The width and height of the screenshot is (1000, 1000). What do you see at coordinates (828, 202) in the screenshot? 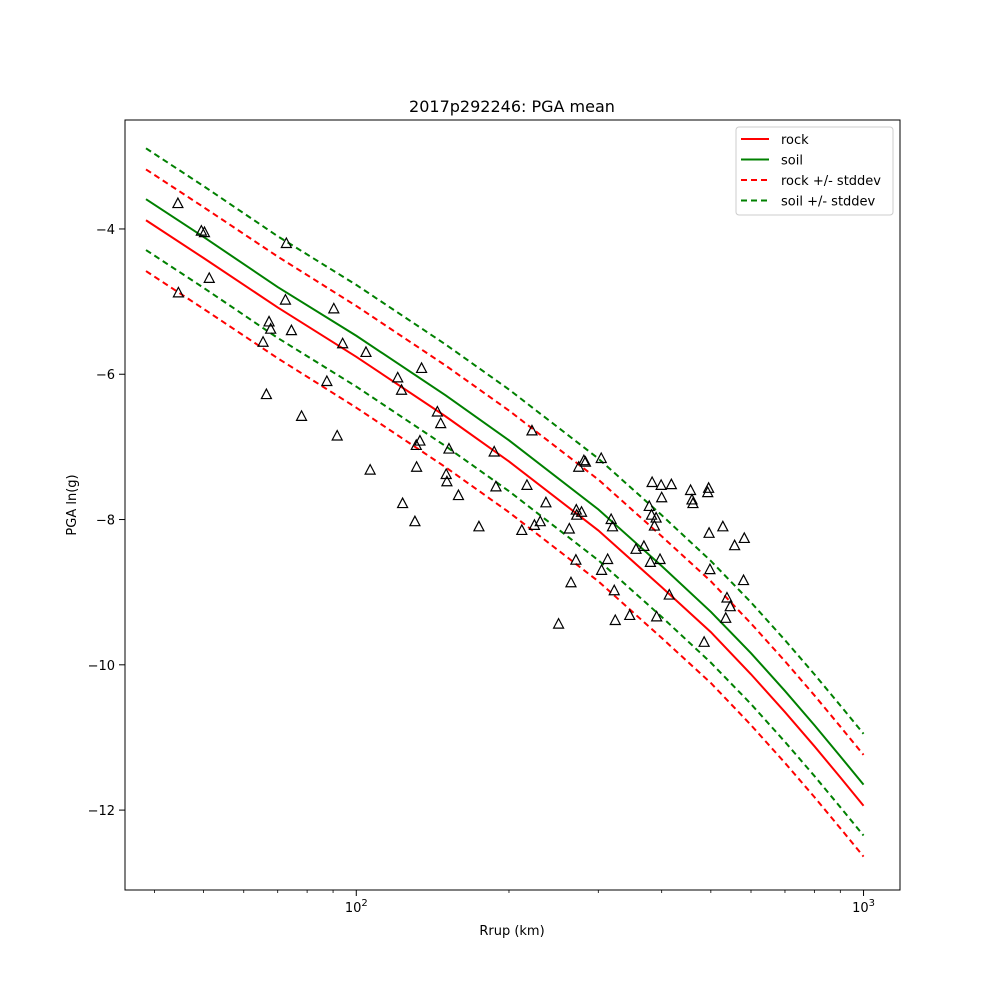
I see `legend-label: soil +/- stddev` at bounding box center [828, 202].